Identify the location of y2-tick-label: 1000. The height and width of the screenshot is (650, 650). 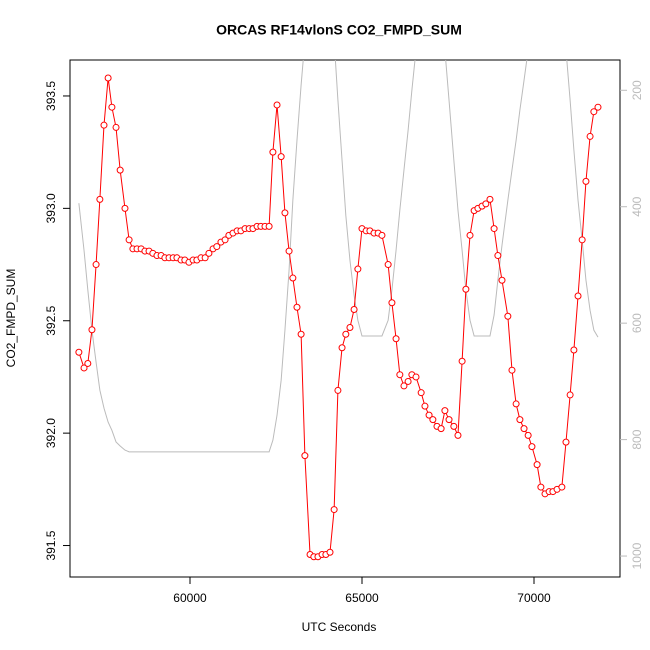
(637, 555).